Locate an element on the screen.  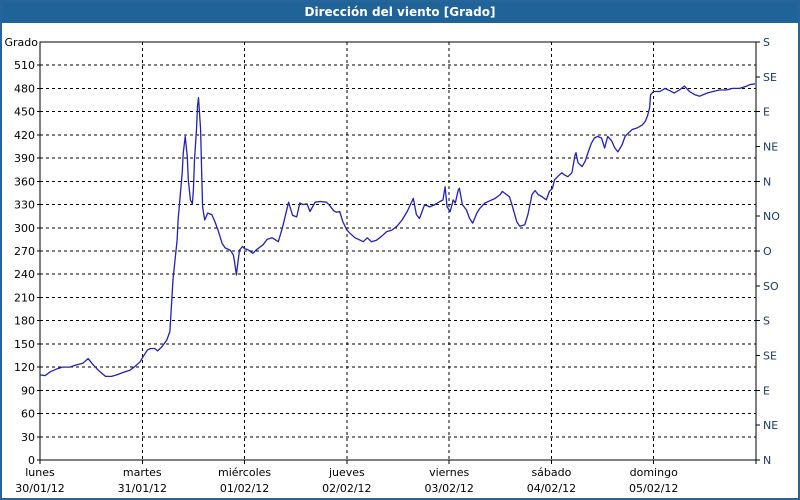
y-left-tick-label: 270 is located at coordinates (24, 251).